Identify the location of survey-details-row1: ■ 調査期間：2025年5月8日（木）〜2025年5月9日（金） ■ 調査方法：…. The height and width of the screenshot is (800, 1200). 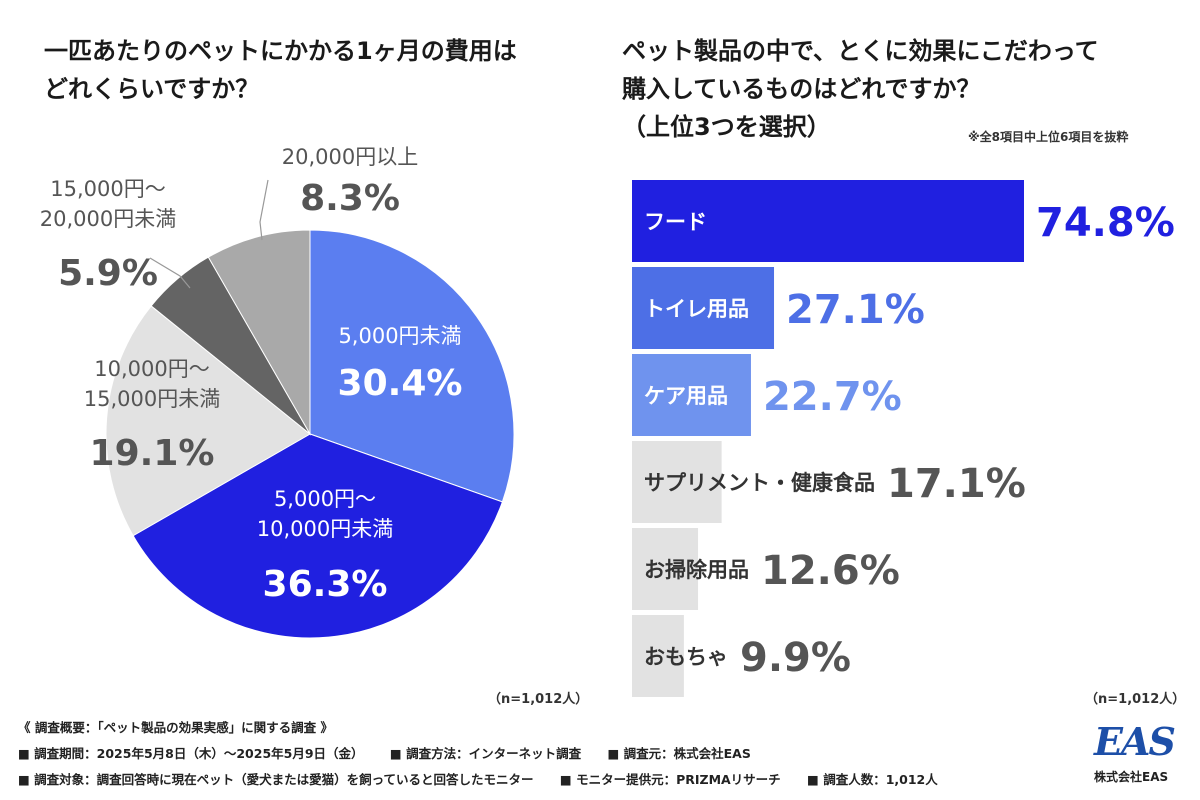
(395, 752).